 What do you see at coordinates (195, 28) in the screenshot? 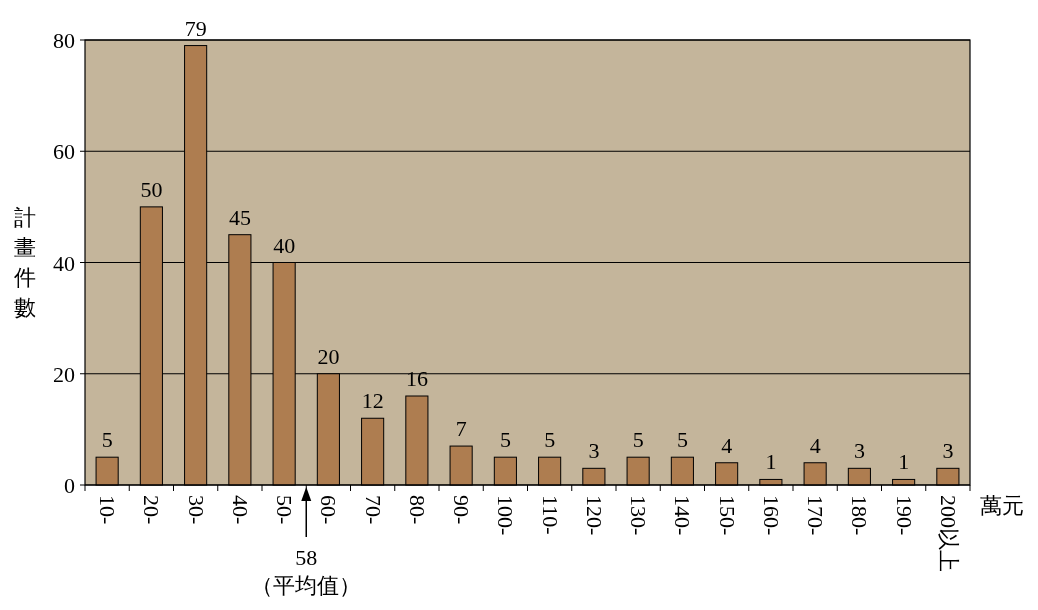
I see `data-label: 79` at bounding box center [195, 28].